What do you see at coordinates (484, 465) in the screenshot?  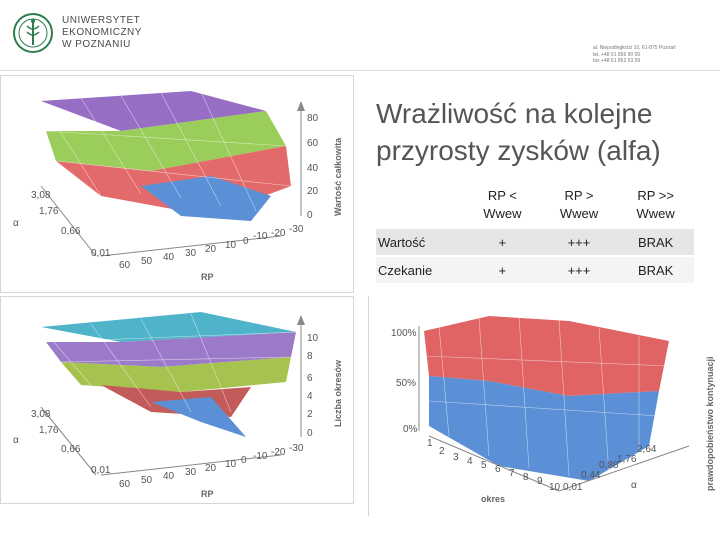 I see `okres-tick: 5` at bounding box center [484, 465].